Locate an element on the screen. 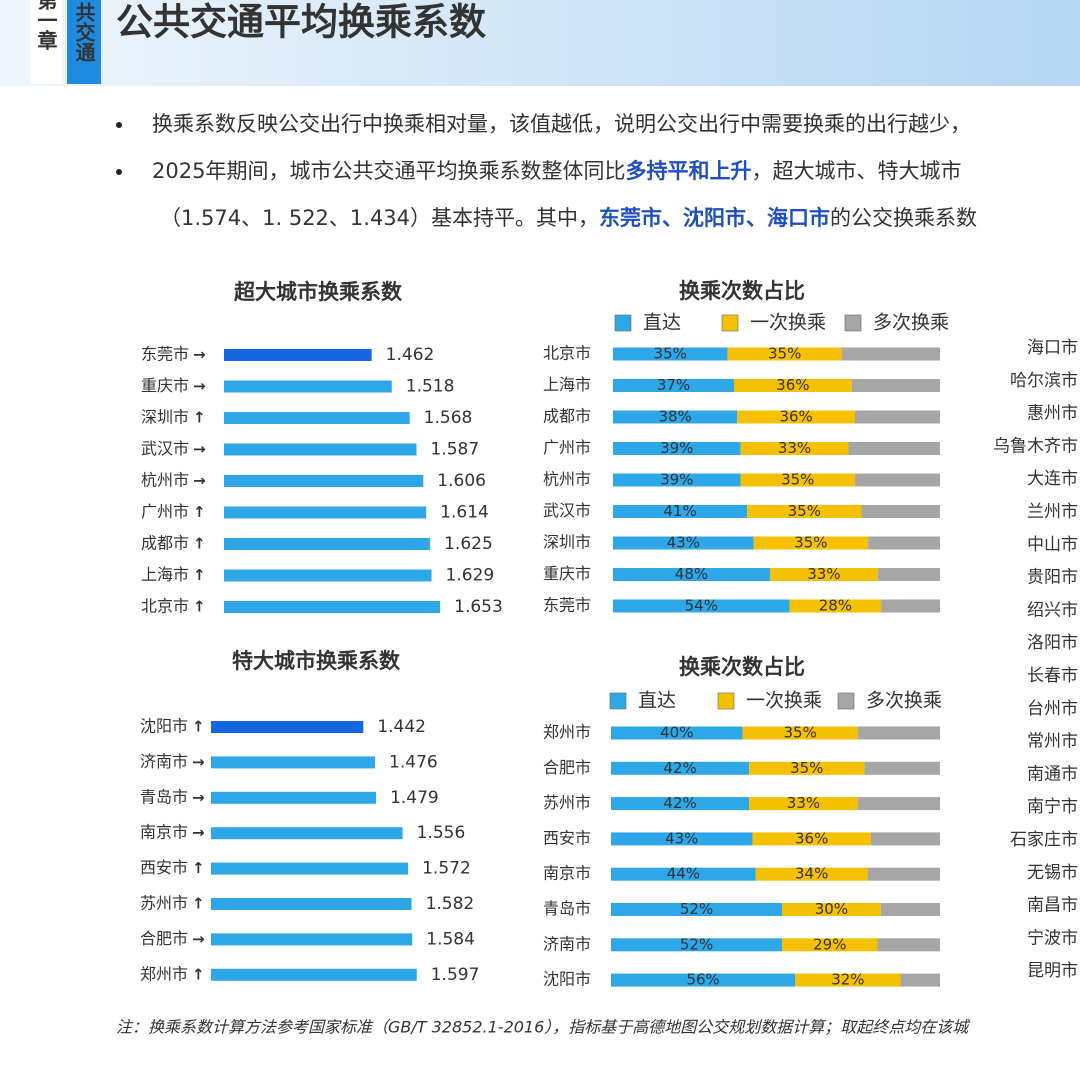 This screenshot has height=1081, width=1080. value-label: 1.582 is located at coordinates (450, 904).